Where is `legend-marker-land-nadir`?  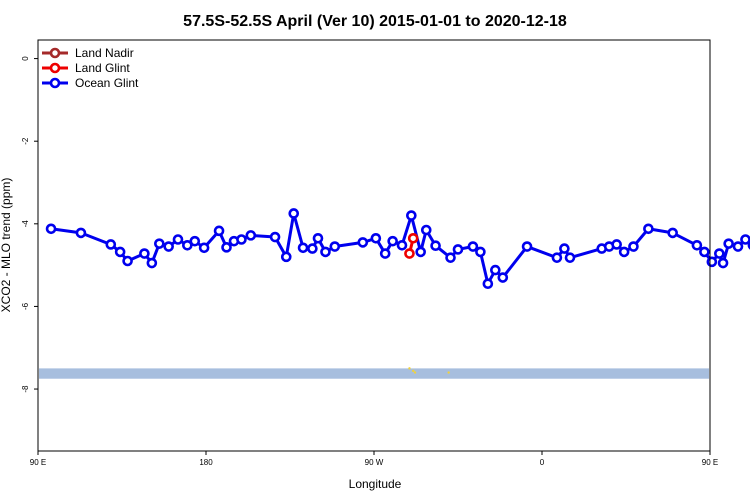 legend-marker-land-nadir is located at coordinates (55, 53).